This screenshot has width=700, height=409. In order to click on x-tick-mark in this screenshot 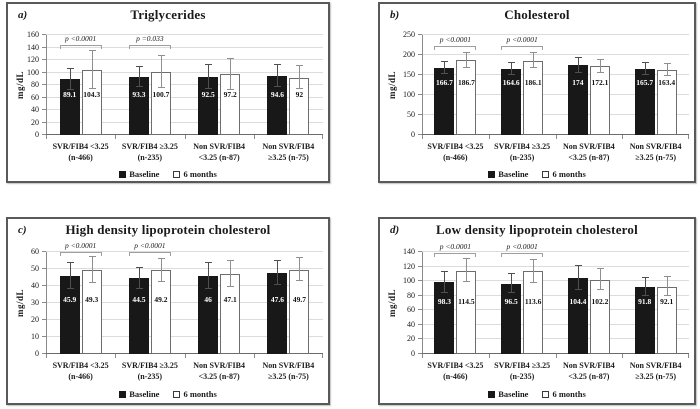, I will do `click(556, 356)`.